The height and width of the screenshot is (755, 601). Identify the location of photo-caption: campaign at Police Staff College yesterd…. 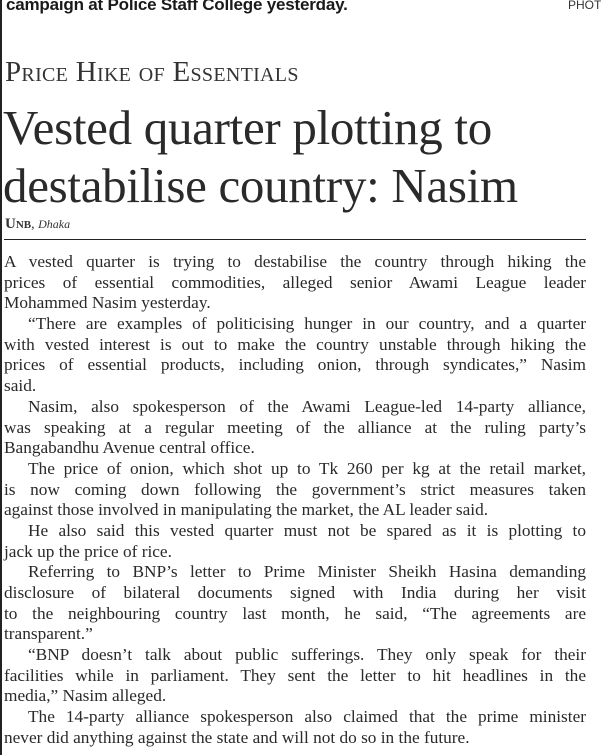
(177, 7).